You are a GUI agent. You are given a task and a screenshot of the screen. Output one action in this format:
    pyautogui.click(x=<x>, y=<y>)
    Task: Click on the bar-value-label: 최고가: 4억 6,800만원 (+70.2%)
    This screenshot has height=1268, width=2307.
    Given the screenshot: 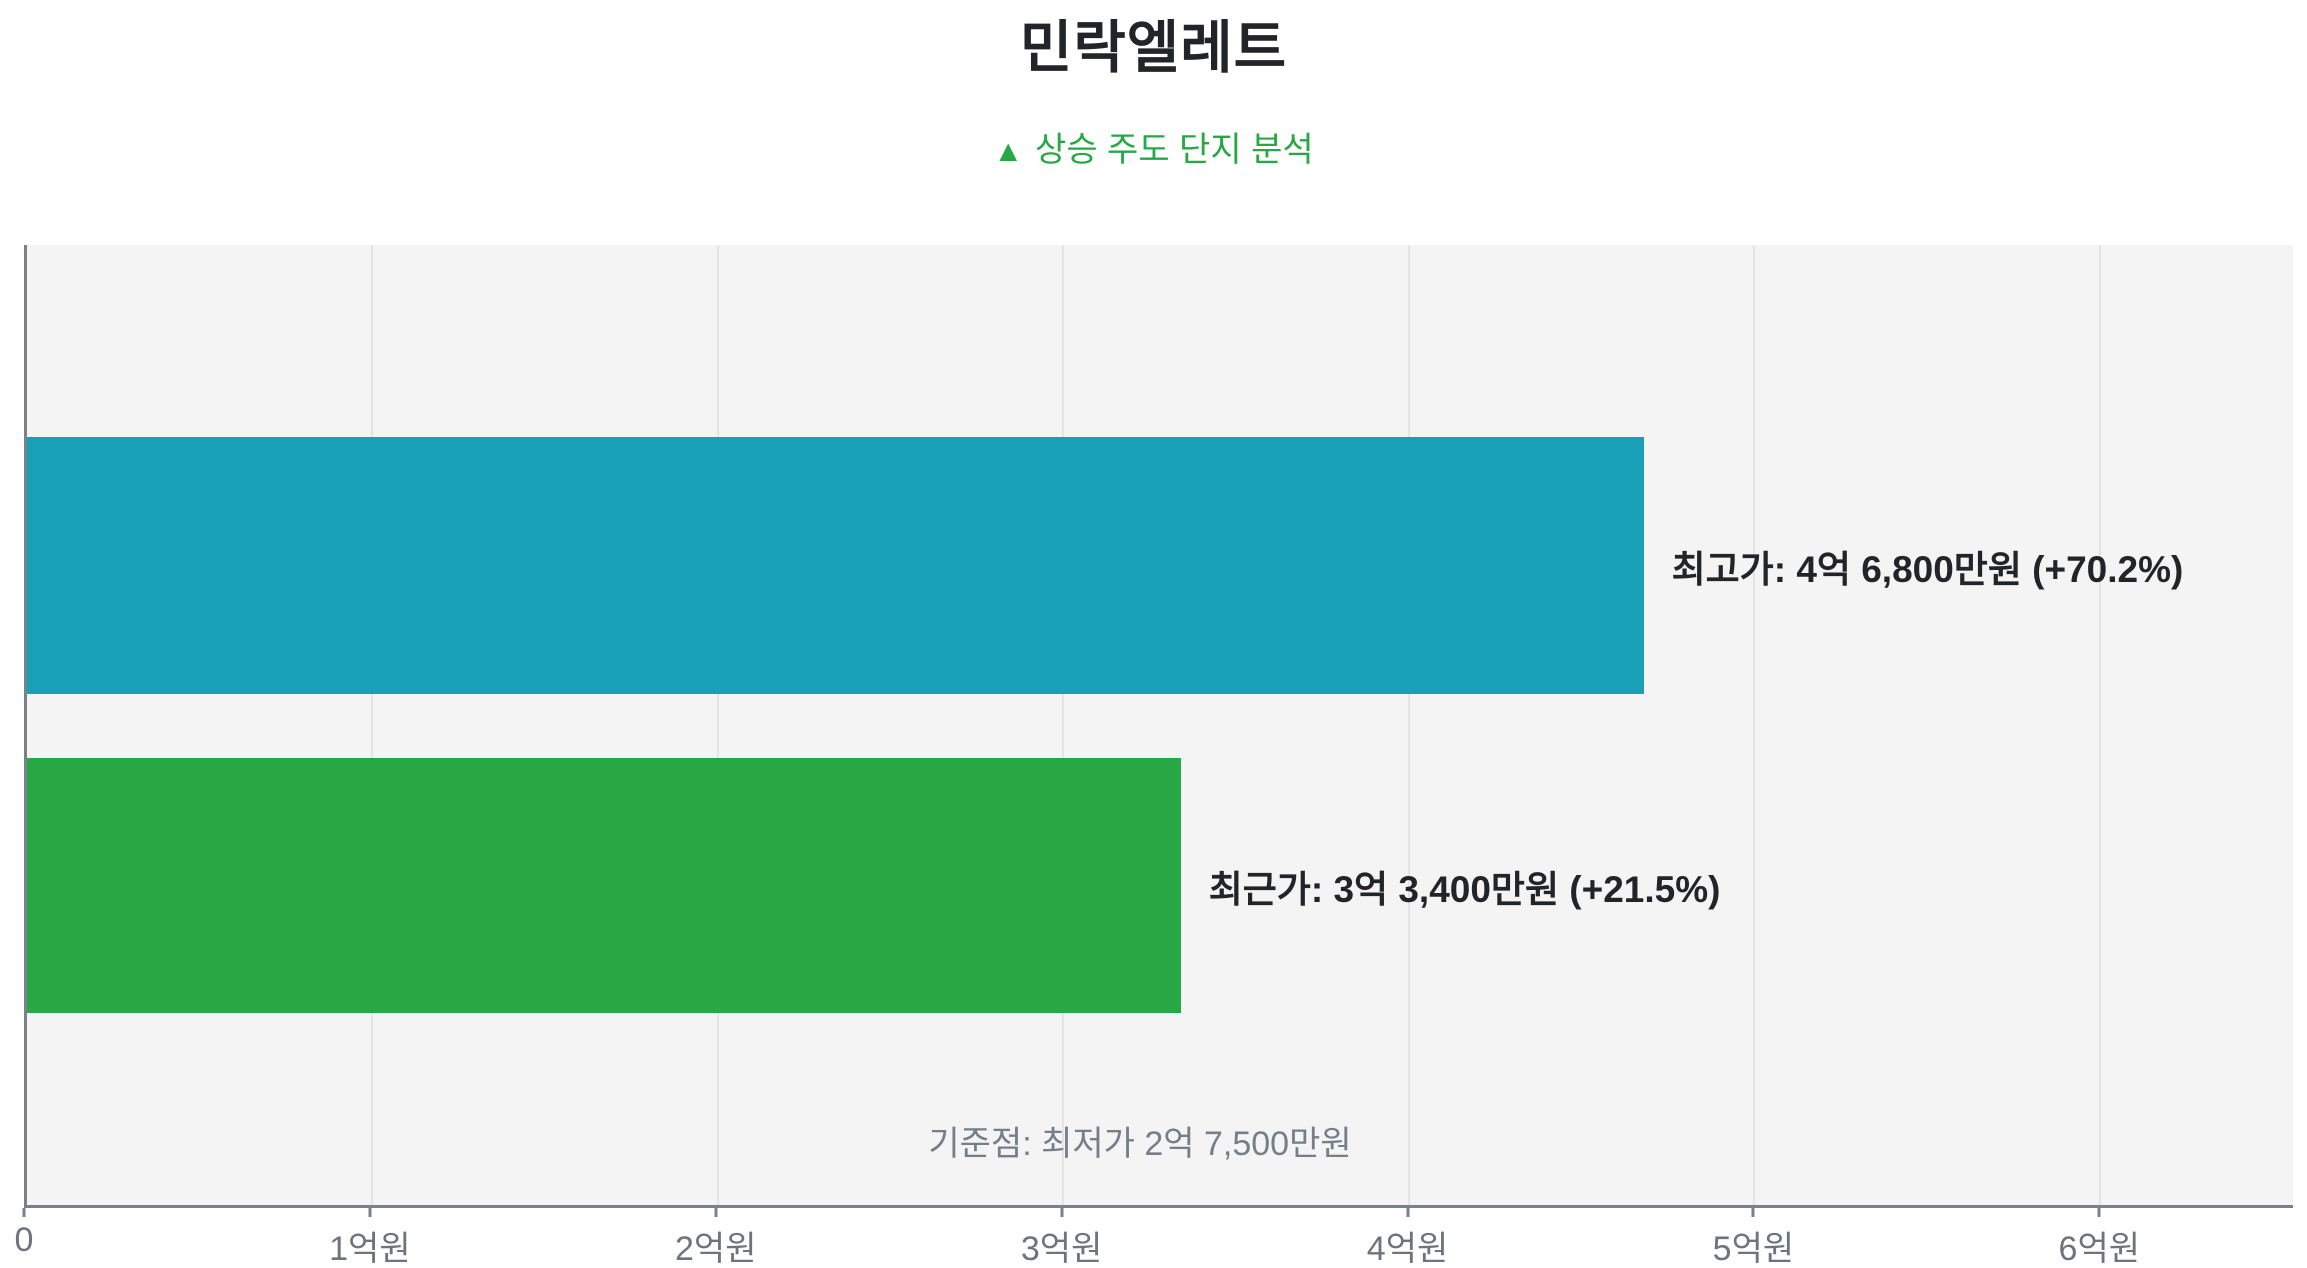 What is the action you would take?
    pyautogui.click(x=1927, y=569)
    